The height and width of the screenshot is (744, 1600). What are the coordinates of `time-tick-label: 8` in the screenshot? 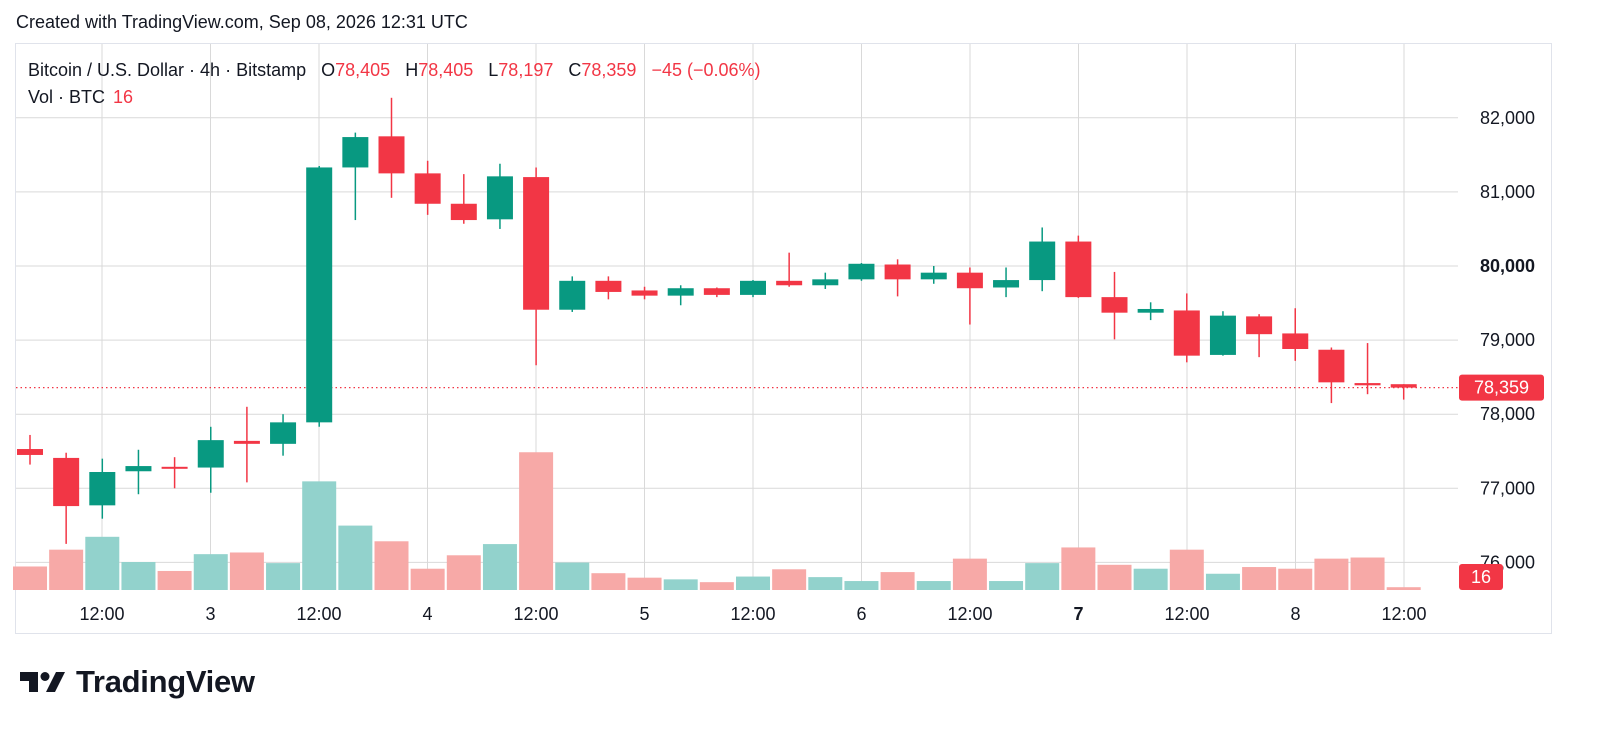 It's located at (1295, 614).